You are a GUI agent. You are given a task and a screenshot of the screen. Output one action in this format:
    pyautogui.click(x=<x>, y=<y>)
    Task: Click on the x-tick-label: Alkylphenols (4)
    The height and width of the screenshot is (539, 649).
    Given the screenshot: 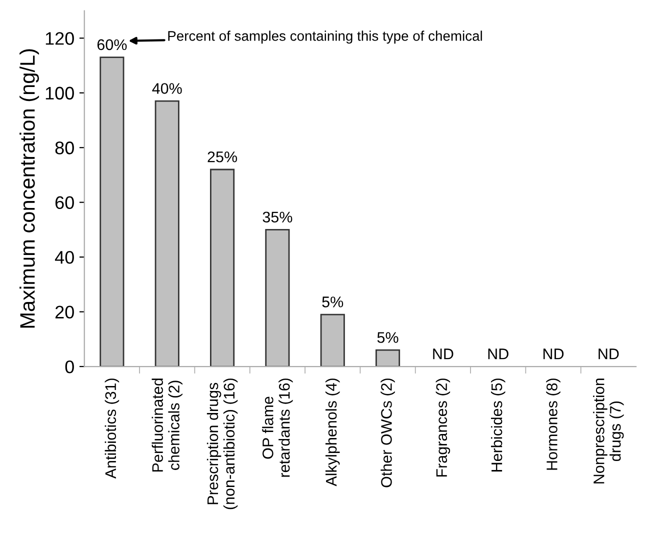 What is the action you would take?
    pyautogui.click(x=332, y=432)
    